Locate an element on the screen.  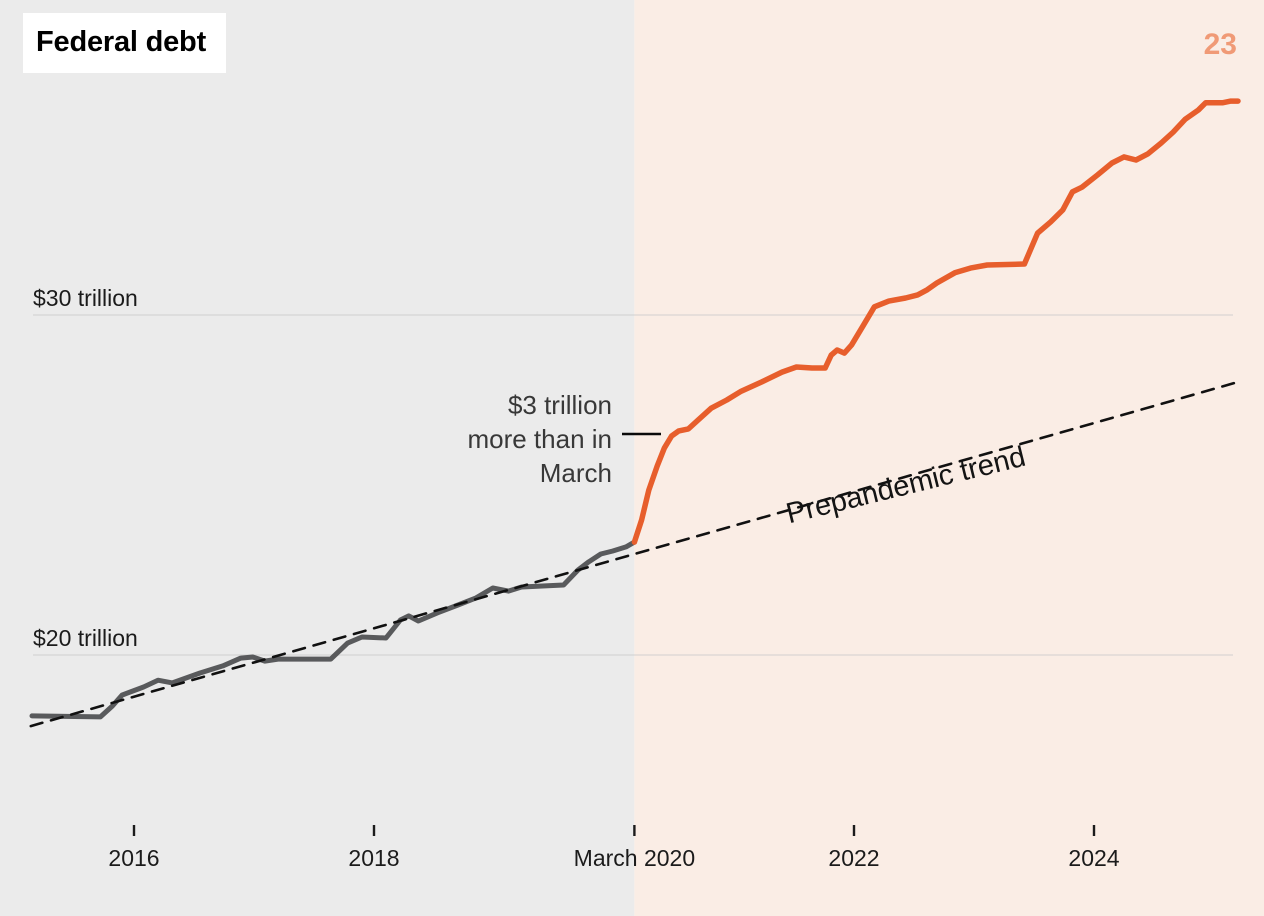
y-axis-label: $30 trillion is located at coordinates (85, 298).